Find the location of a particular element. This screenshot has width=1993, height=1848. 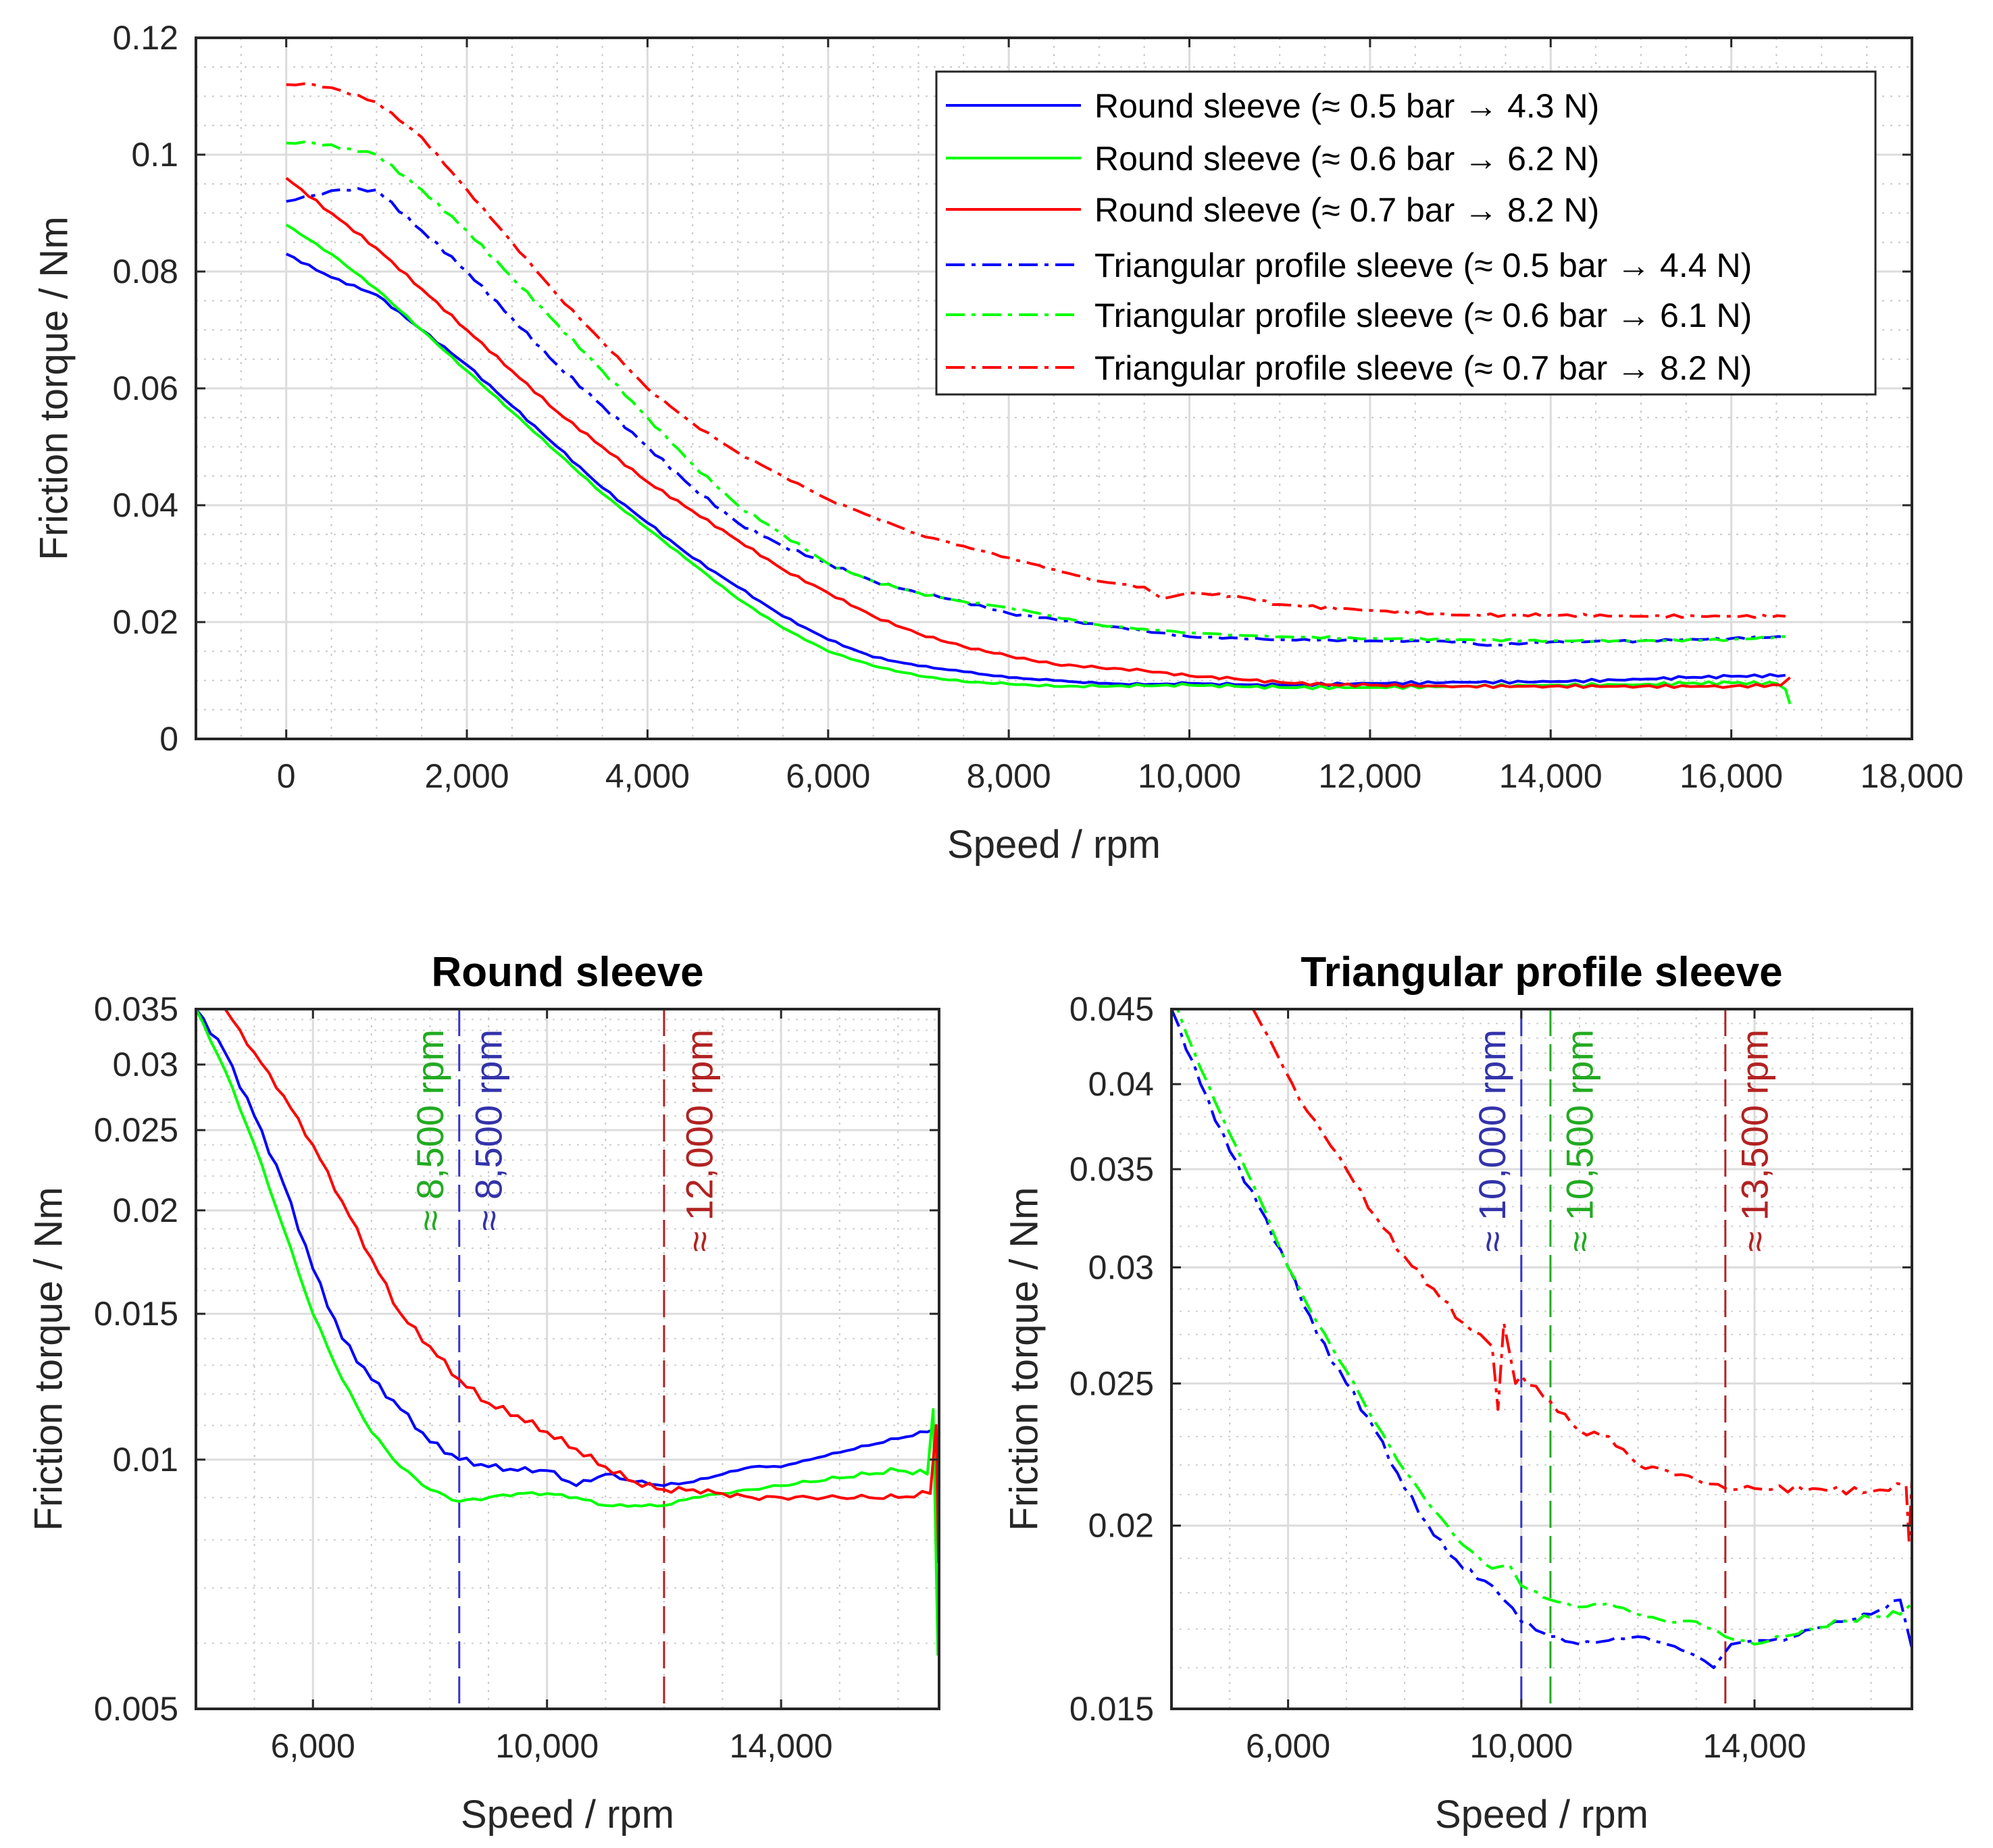

main-x-axis-label: Speed / rpm is located at coordinates (1054, 845).